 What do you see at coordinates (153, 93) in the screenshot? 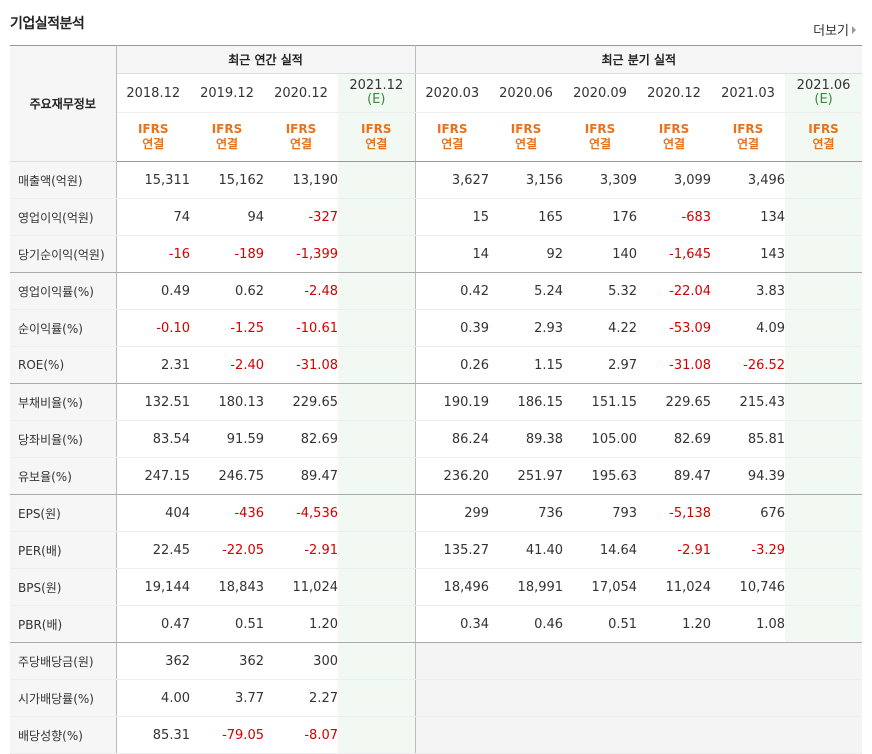
I see `period-header: 2018.12` at bounding box center [153, 93].